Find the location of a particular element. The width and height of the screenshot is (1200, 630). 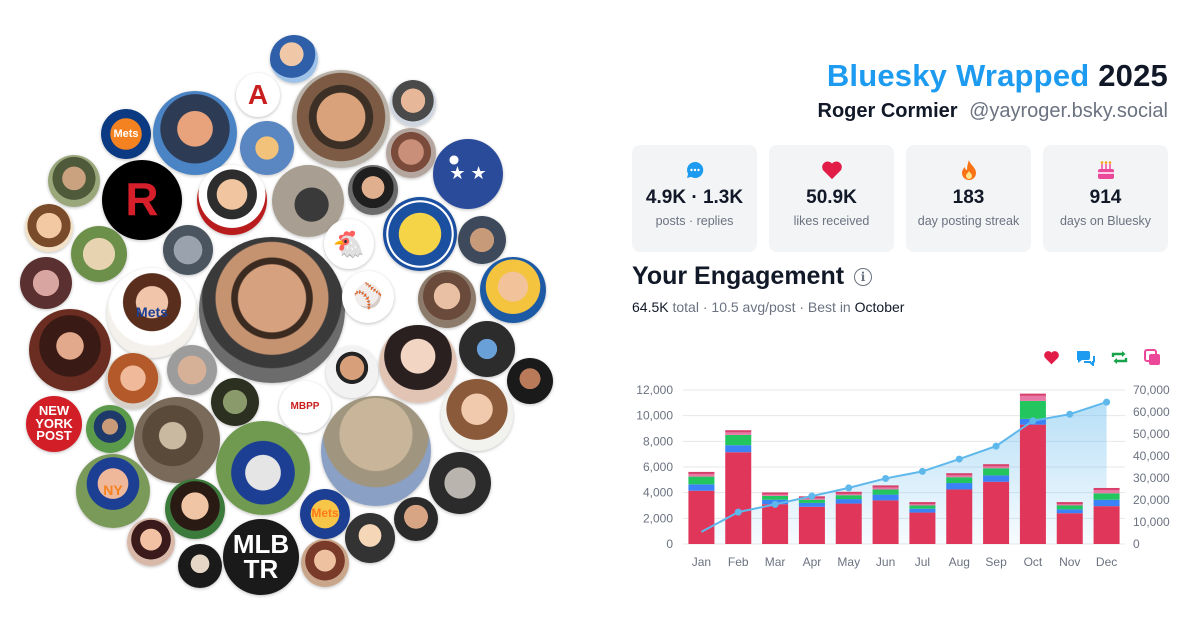

x-axis-ticks: Jan Feb Mar Apr May Jun Jul Aug Sep Oct Nov Dec is located at coordinates (905, 562).